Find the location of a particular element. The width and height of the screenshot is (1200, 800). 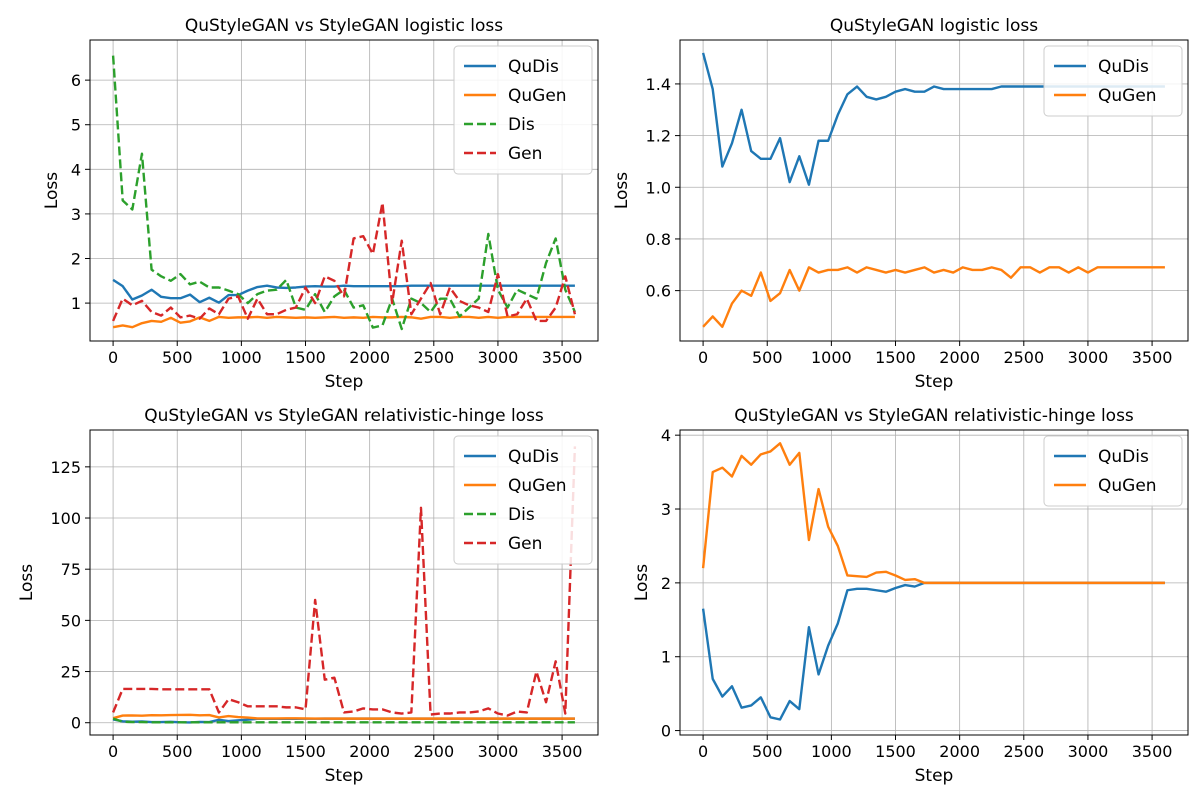

y-tick-label: 5 is located at coordinates (76, 125).